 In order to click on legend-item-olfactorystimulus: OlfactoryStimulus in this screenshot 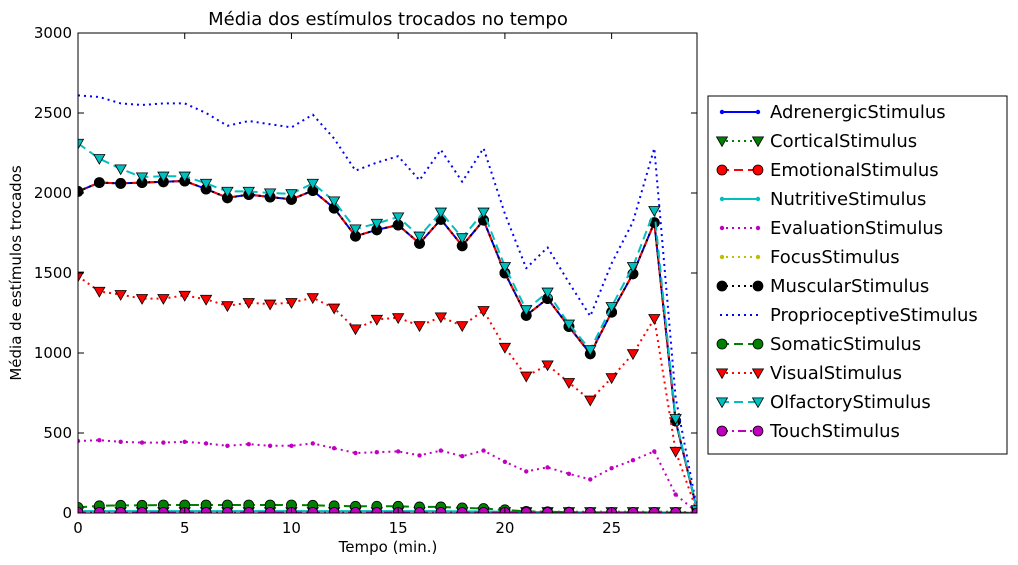, I will do `click(823, 402)`.